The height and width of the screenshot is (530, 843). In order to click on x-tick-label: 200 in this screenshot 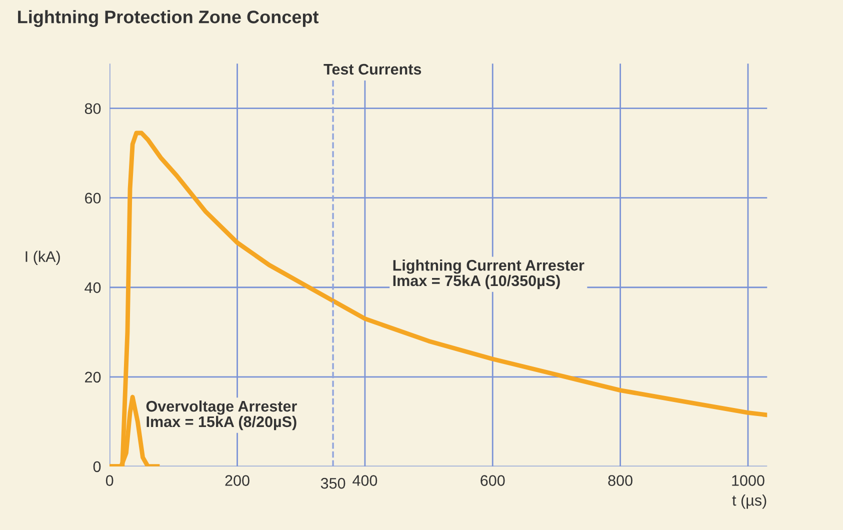, I will do `click(237, 480)`.